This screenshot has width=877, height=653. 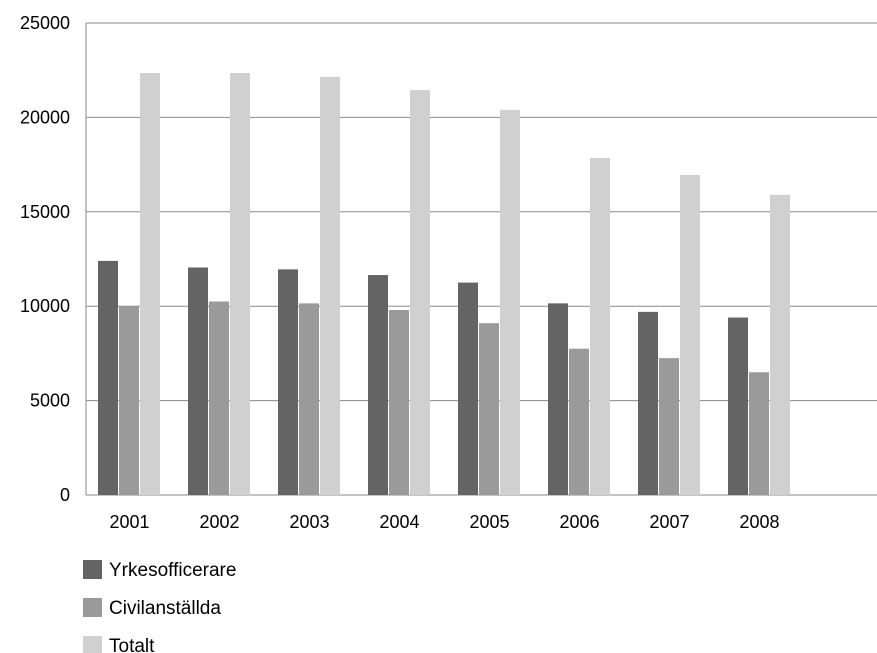 I want to click on bar-totalt-2007, so click(x=690, y=334).